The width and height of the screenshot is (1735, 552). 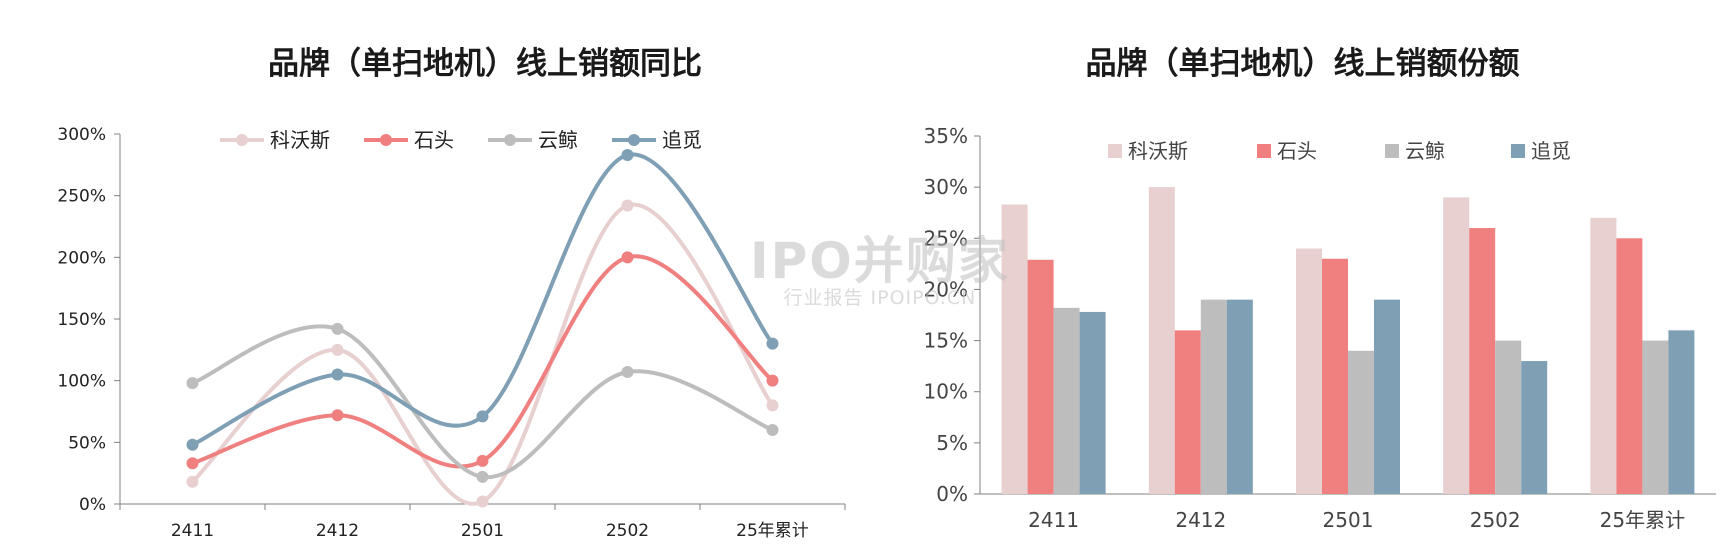 What do you see at coordinates (682, 140) in the screenshot?
I see `line-legend-label: 追觅` at bounding box center [682, 140].